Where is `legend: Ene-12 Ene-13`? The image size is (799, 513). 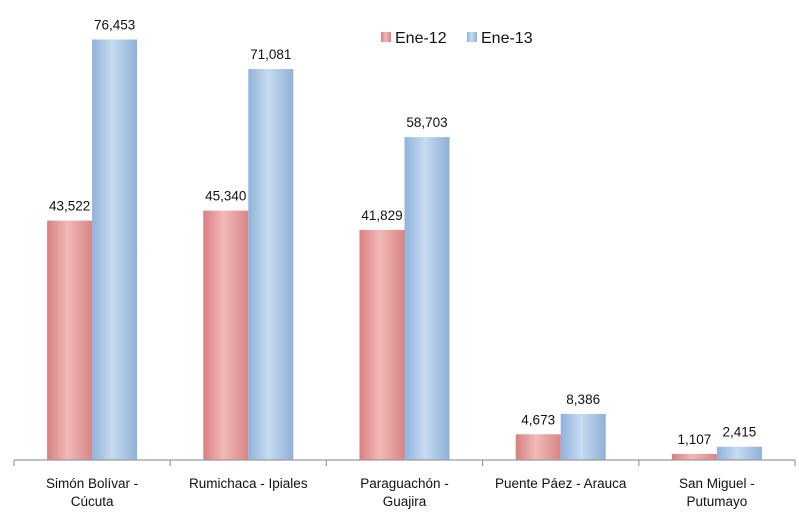
legend: Ene-12 Ene-13 is located at coordinates (457, 38).